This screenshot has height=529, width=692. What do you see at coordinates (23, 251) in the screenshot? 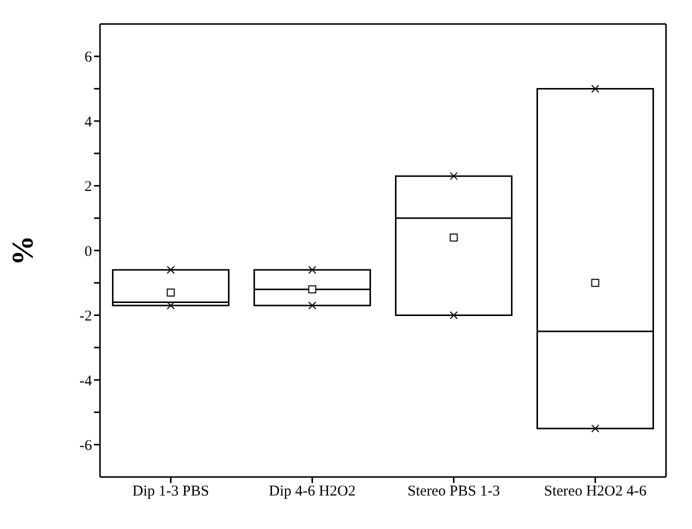
I see `y-axis-title: %` at bounding box center [23, 251].